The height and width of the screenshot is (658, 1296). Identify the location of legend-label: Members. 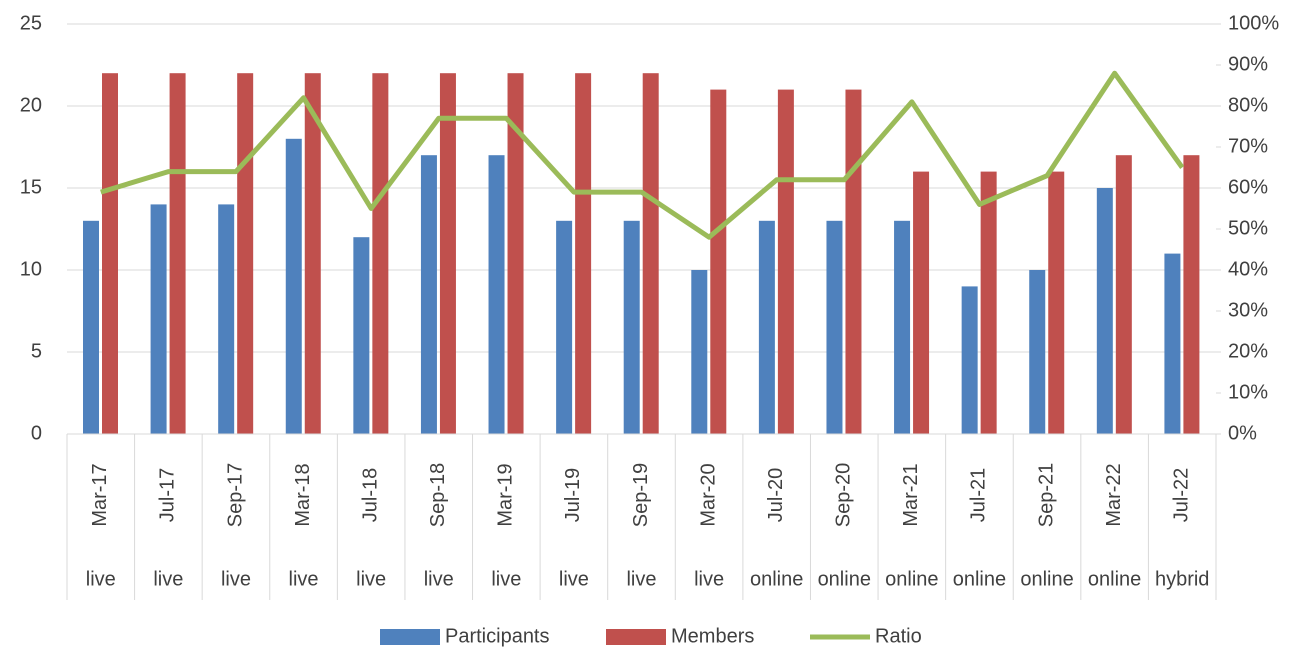
(712, 636).